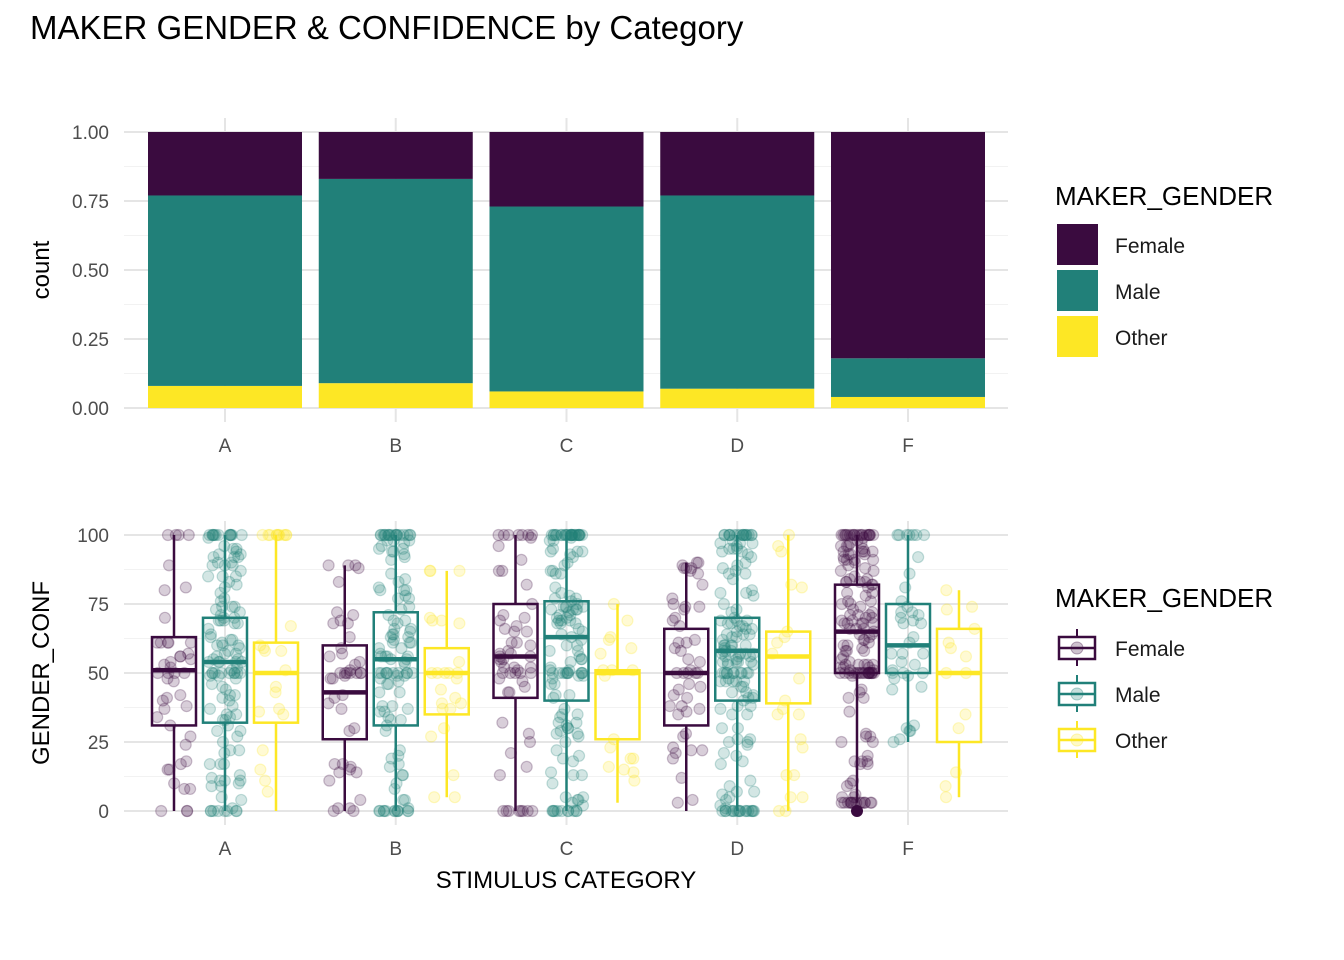  Describe the element at coordinates (788, 673) in the screenshot. I see `boxplot-d-other` at that location.